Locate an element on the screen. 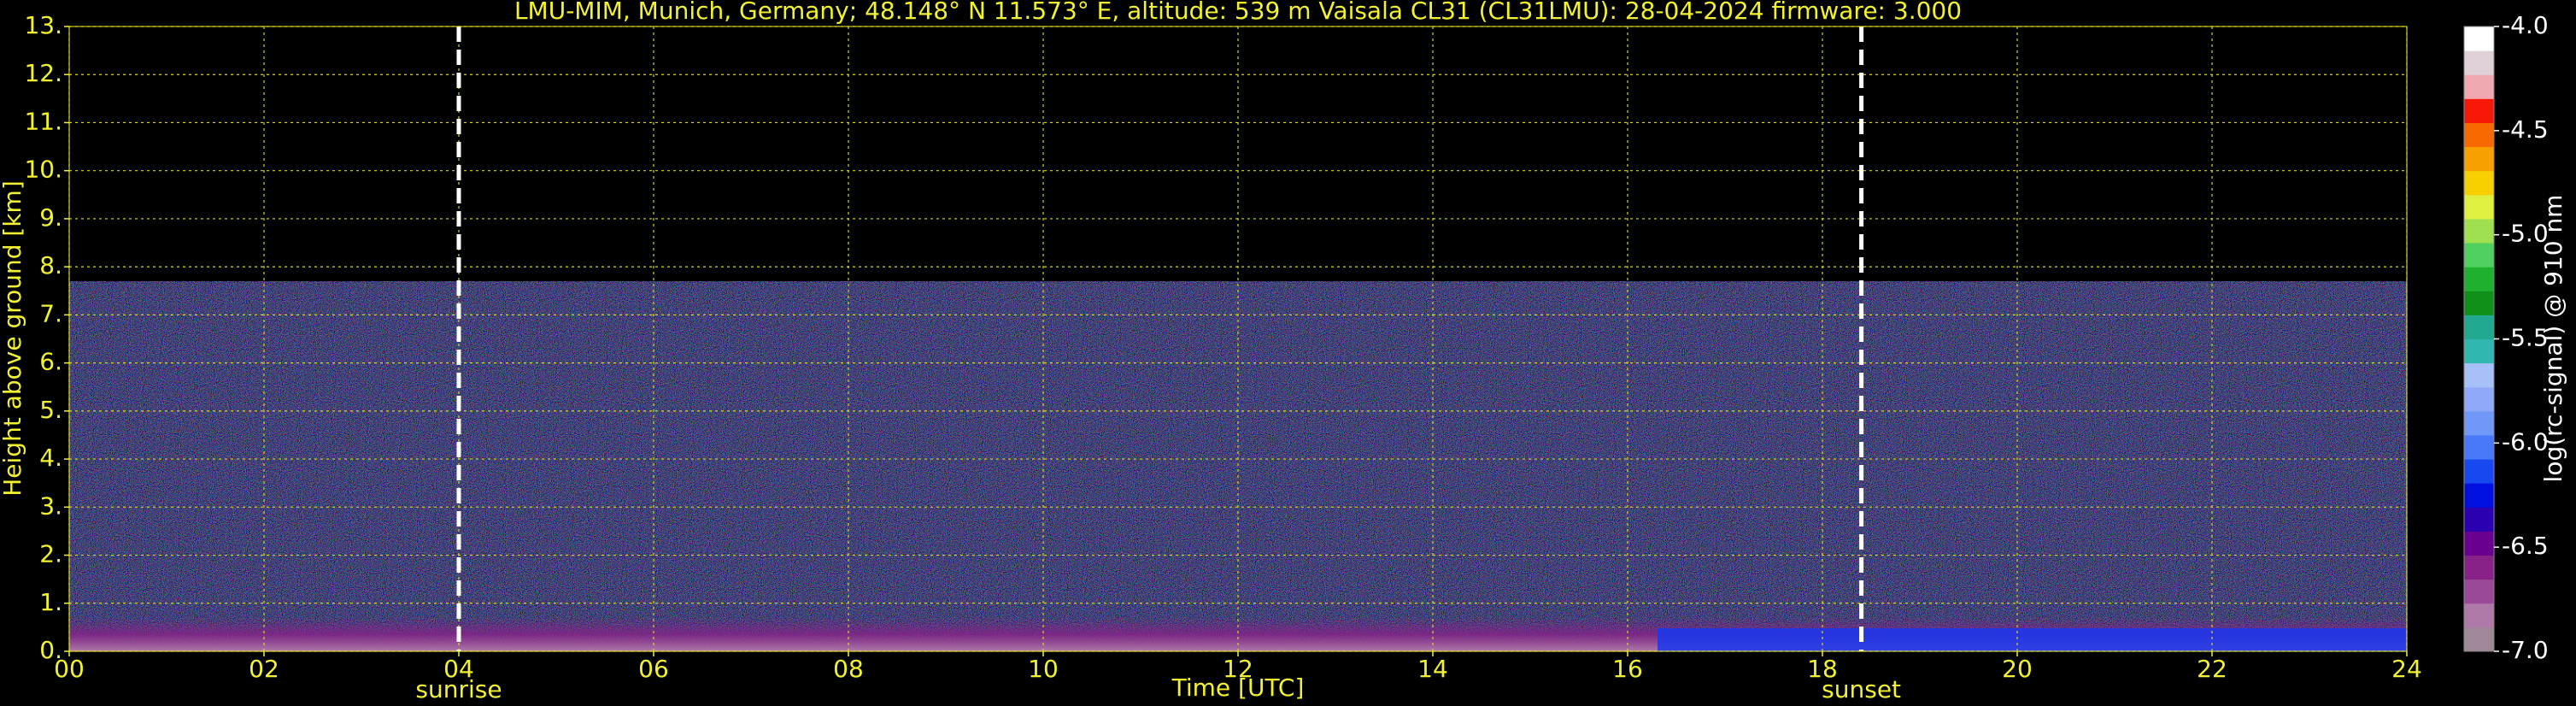 Image resolution: width=2576 pixels, height=706 pixels. y-tick-label: 4. is located at coordinates (50, 458).